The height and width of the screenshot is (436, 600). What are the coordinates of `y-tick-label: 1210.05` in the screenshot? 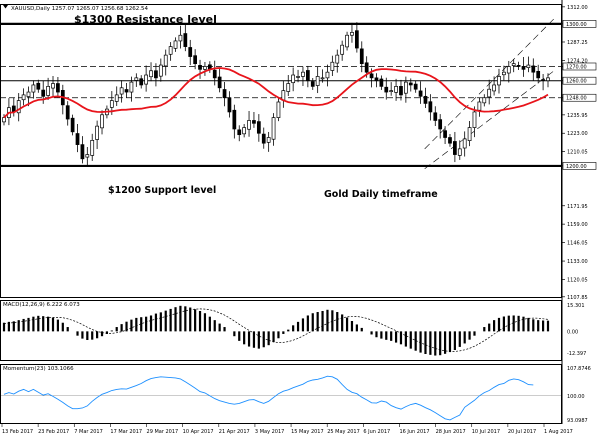 It's located at (577, 153).